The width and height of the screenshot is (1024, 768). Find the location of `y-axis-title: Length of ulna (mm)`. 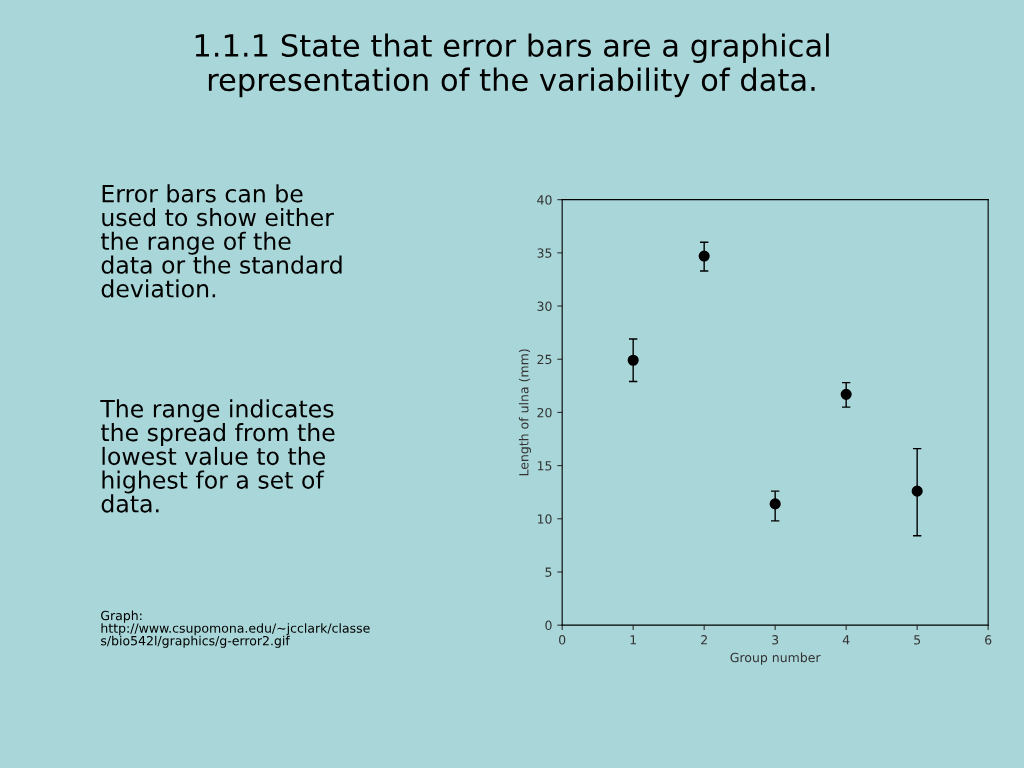

y-axis-title: Length of ulna (mm) is located at coordinates (524, 412).